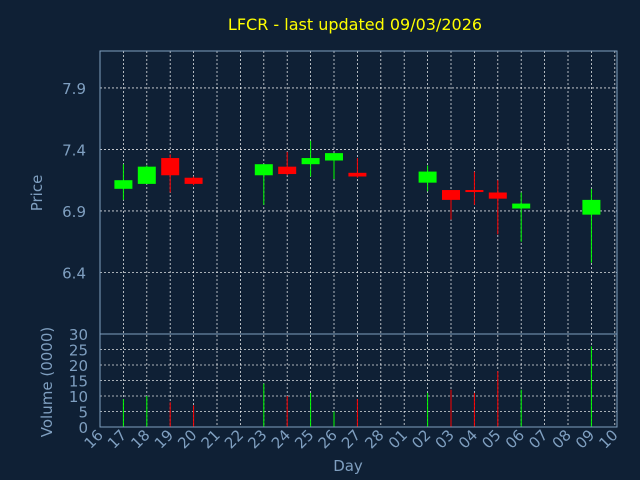 Image resolution: width=640 pixels, height=480 pixels. What do you see at coordinates (585, 439) in the screenshot?
I see `x-tick-label: 09` at bounding box center [585, 439].